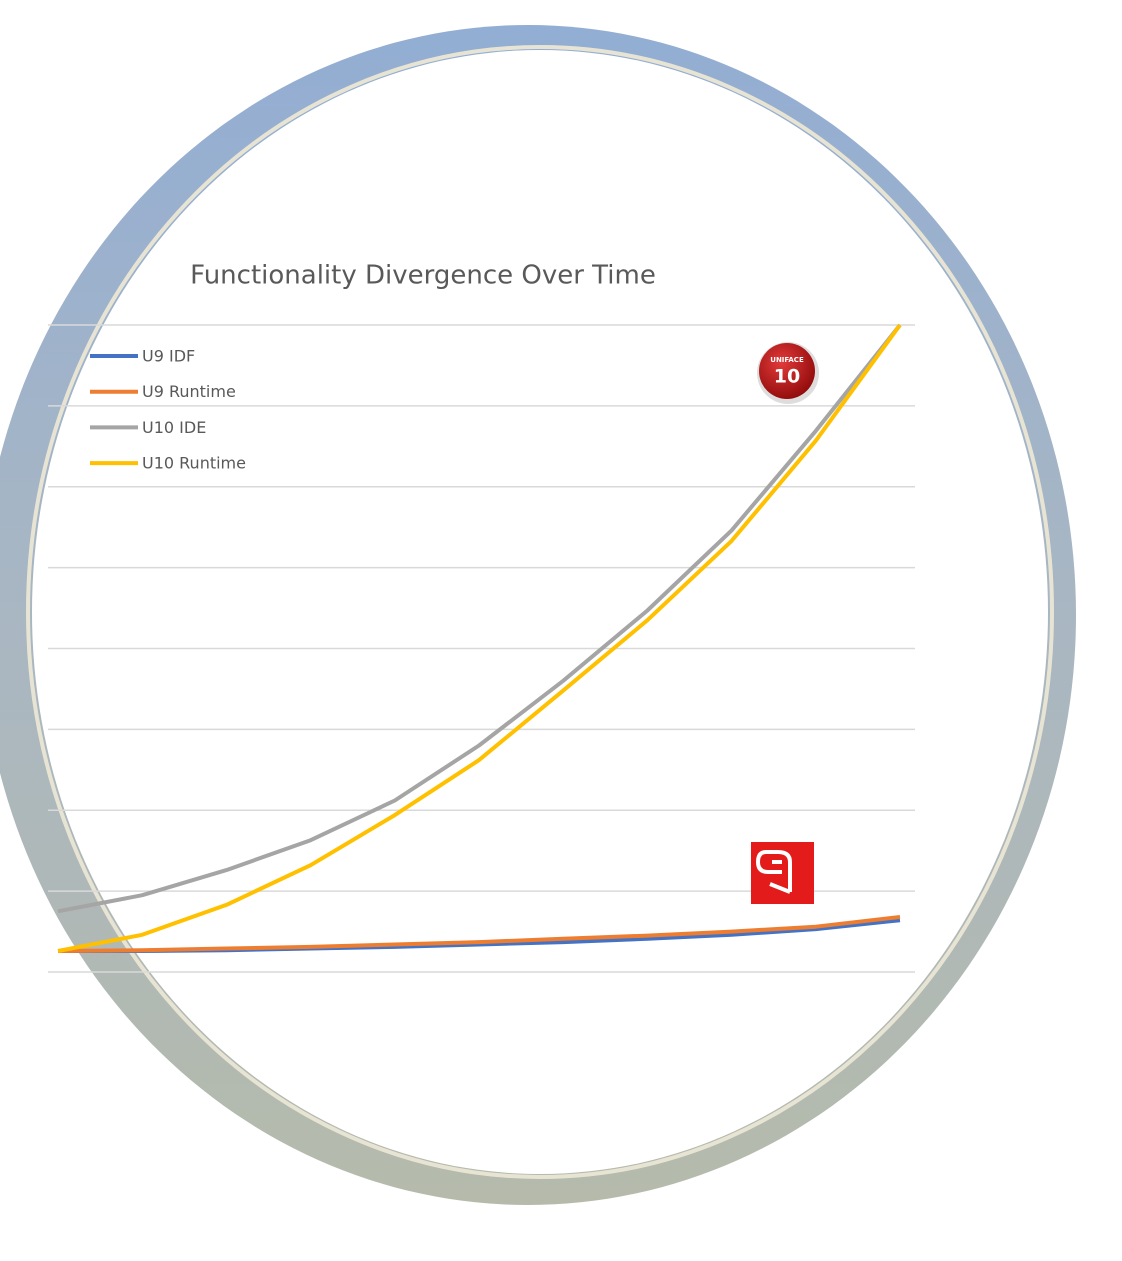  I want to click on uniface-10-logo: UNIFACE 10, so click(788, 373).